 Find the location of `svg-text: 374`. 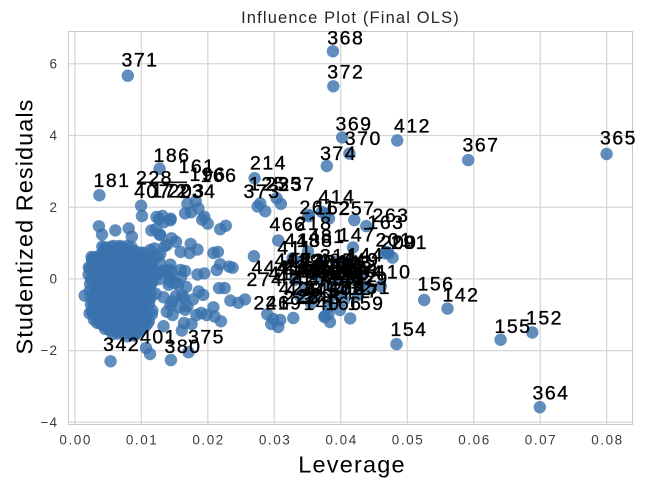

svg-text: 374 is located at coordinates (338, 154).